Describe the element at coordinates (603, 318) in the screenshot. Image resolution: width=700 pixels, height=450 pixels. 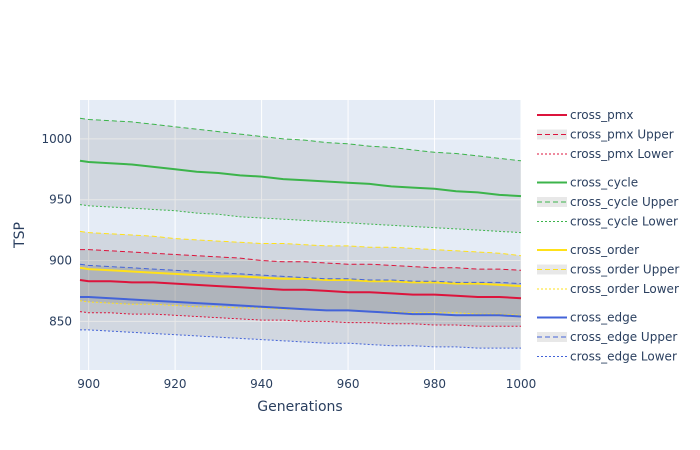
I see `legend-item-cross_edge: cross_edge` at that location.